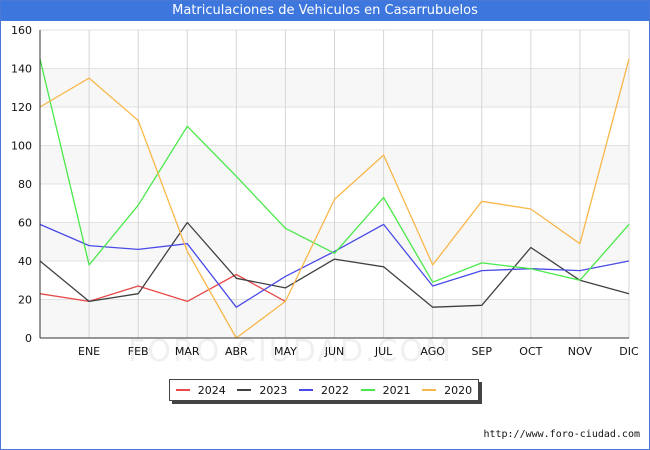 The width and height of the screenshot is (650, 450). What do you see at coordinates (580, 351) in the screenshot?
I see `x-tick-label: NOV` at bounding box center [580, 351].